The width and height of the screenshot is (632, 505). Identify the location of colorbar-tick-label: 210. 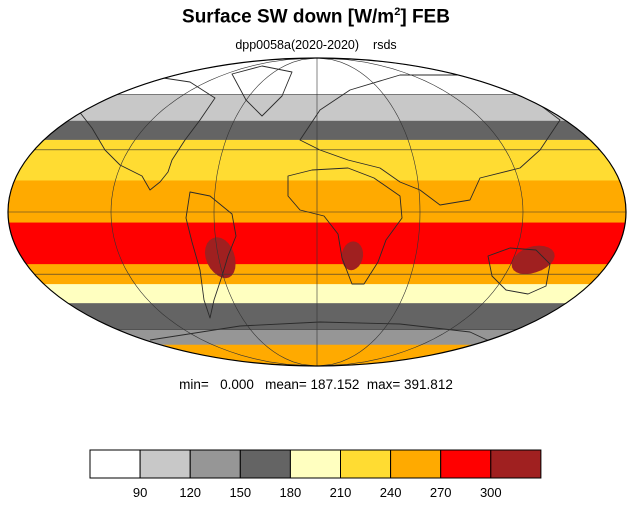
(341, 492).